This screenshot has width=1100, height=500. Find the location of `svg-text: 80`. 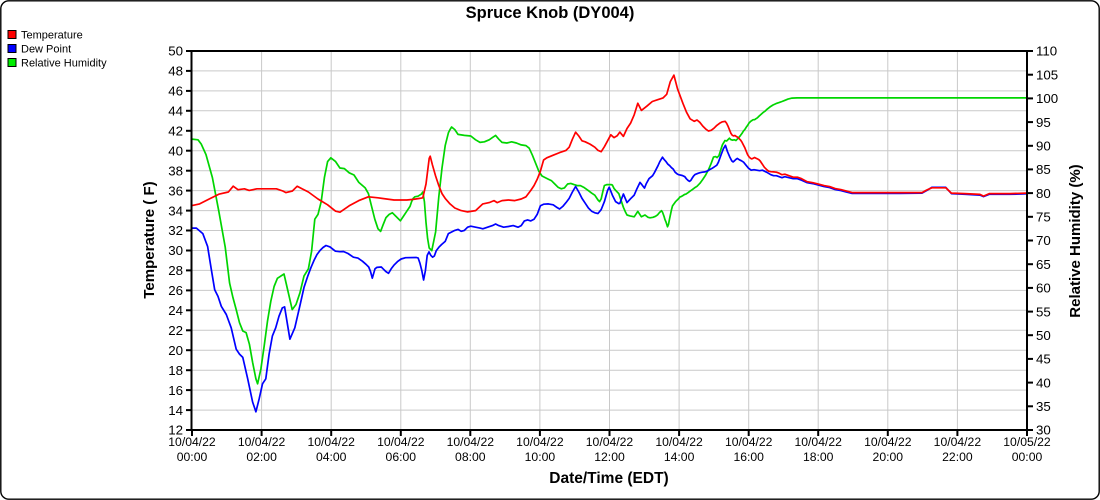

svg-text: 80 is located at coordinates (1043, 193).